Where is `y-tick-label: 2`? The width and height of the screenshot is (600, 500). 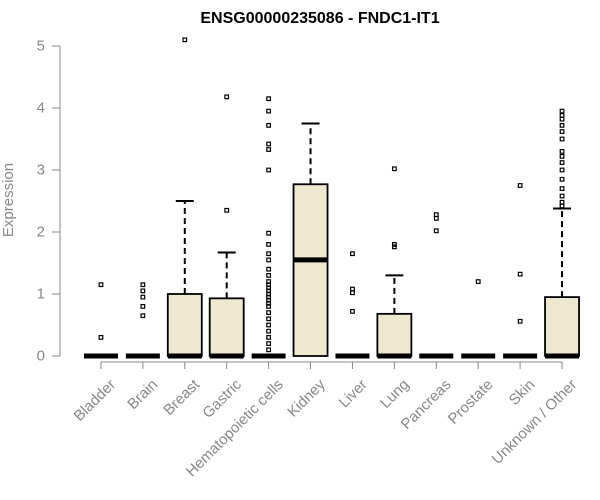
y-tick-label: 2 is located at coordinates (41, 232).